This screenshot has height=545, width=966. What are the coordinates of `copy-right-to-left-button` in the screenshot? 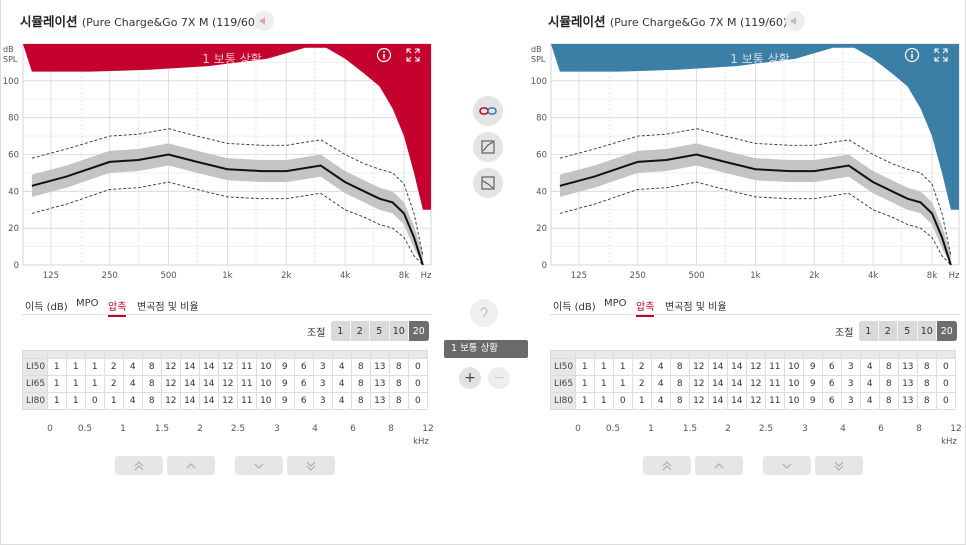 It's located at (488, 183).